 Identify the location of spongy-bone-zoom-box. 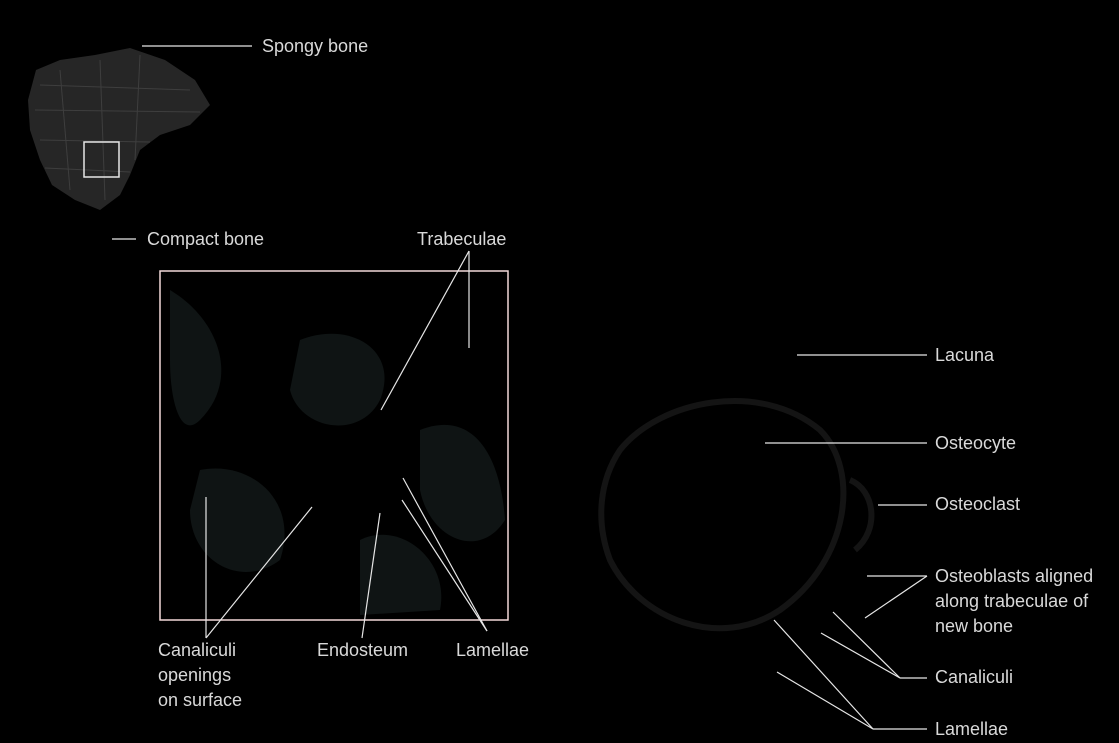
(101, 159).